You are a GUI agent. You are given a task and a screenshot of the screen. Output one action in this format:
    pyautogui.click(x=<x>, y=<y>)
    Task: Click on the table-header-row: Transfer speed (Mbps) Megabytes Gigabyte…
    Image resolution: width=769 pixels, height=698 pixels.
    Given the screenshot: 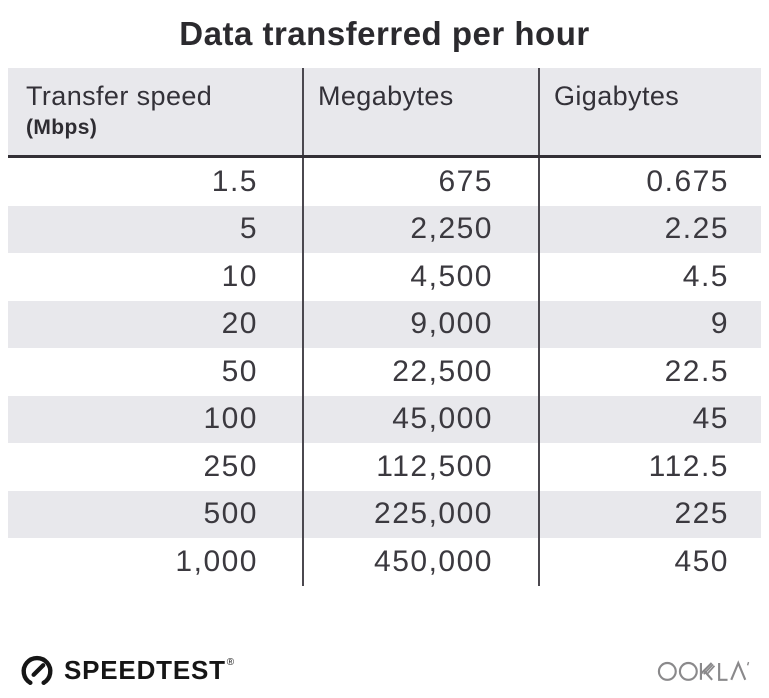 What is the action you would take?
    pyautogui.click(x=384, y=113)
    